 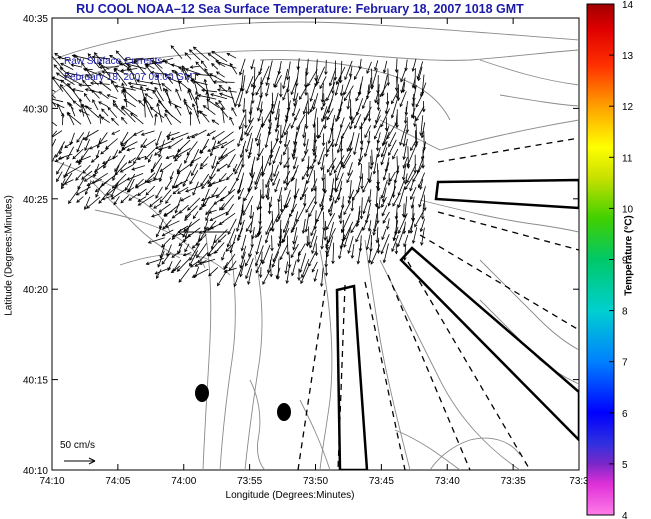 What do you see at coordinates (183, 481) in the screenshot?
I see `x-tick-label: 74:00` at bounding box center [183, 481].